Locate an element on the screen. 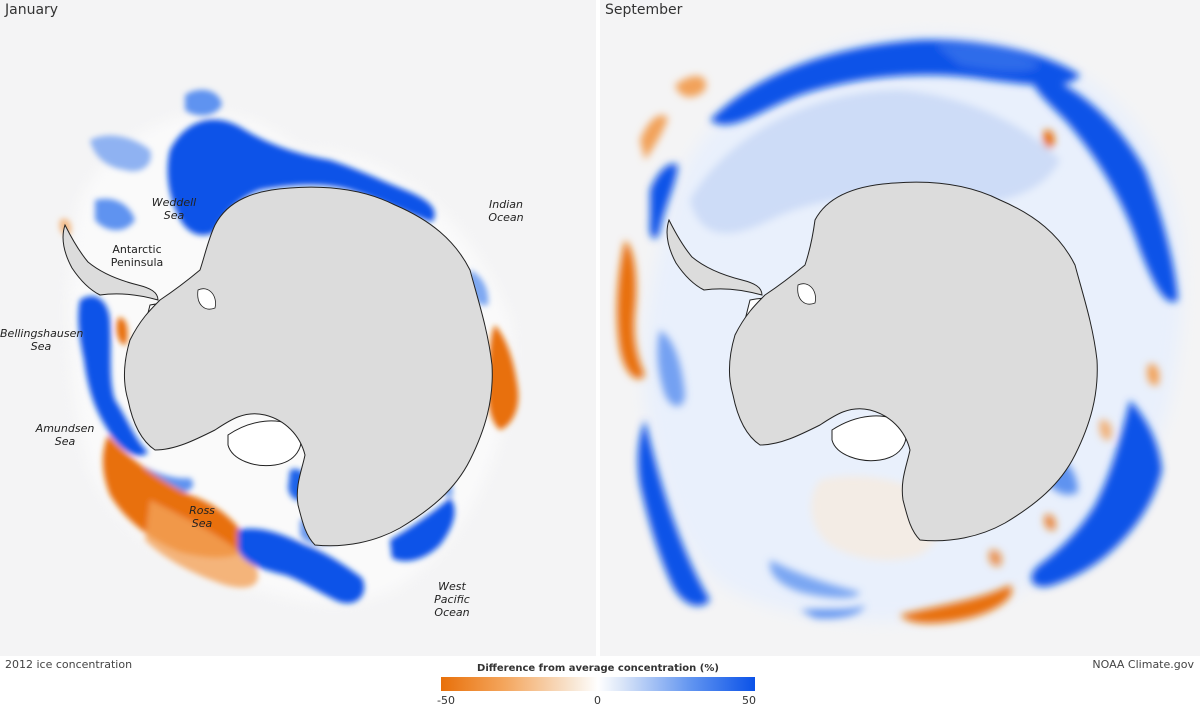 The image size is (1200, 708). legend-color-bar is located at coordinates (598, 684).